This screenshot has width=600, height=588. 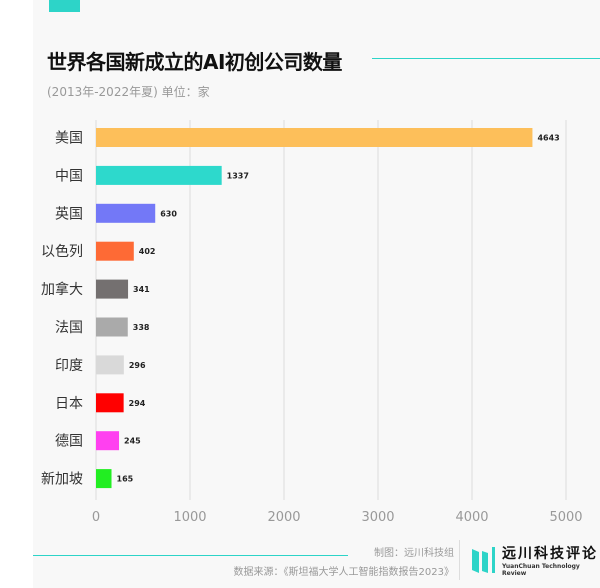 I want to click on source-text: 数据来源：《斯坦福大学人工智能指数报告2023》, so click(x=343, y=572).